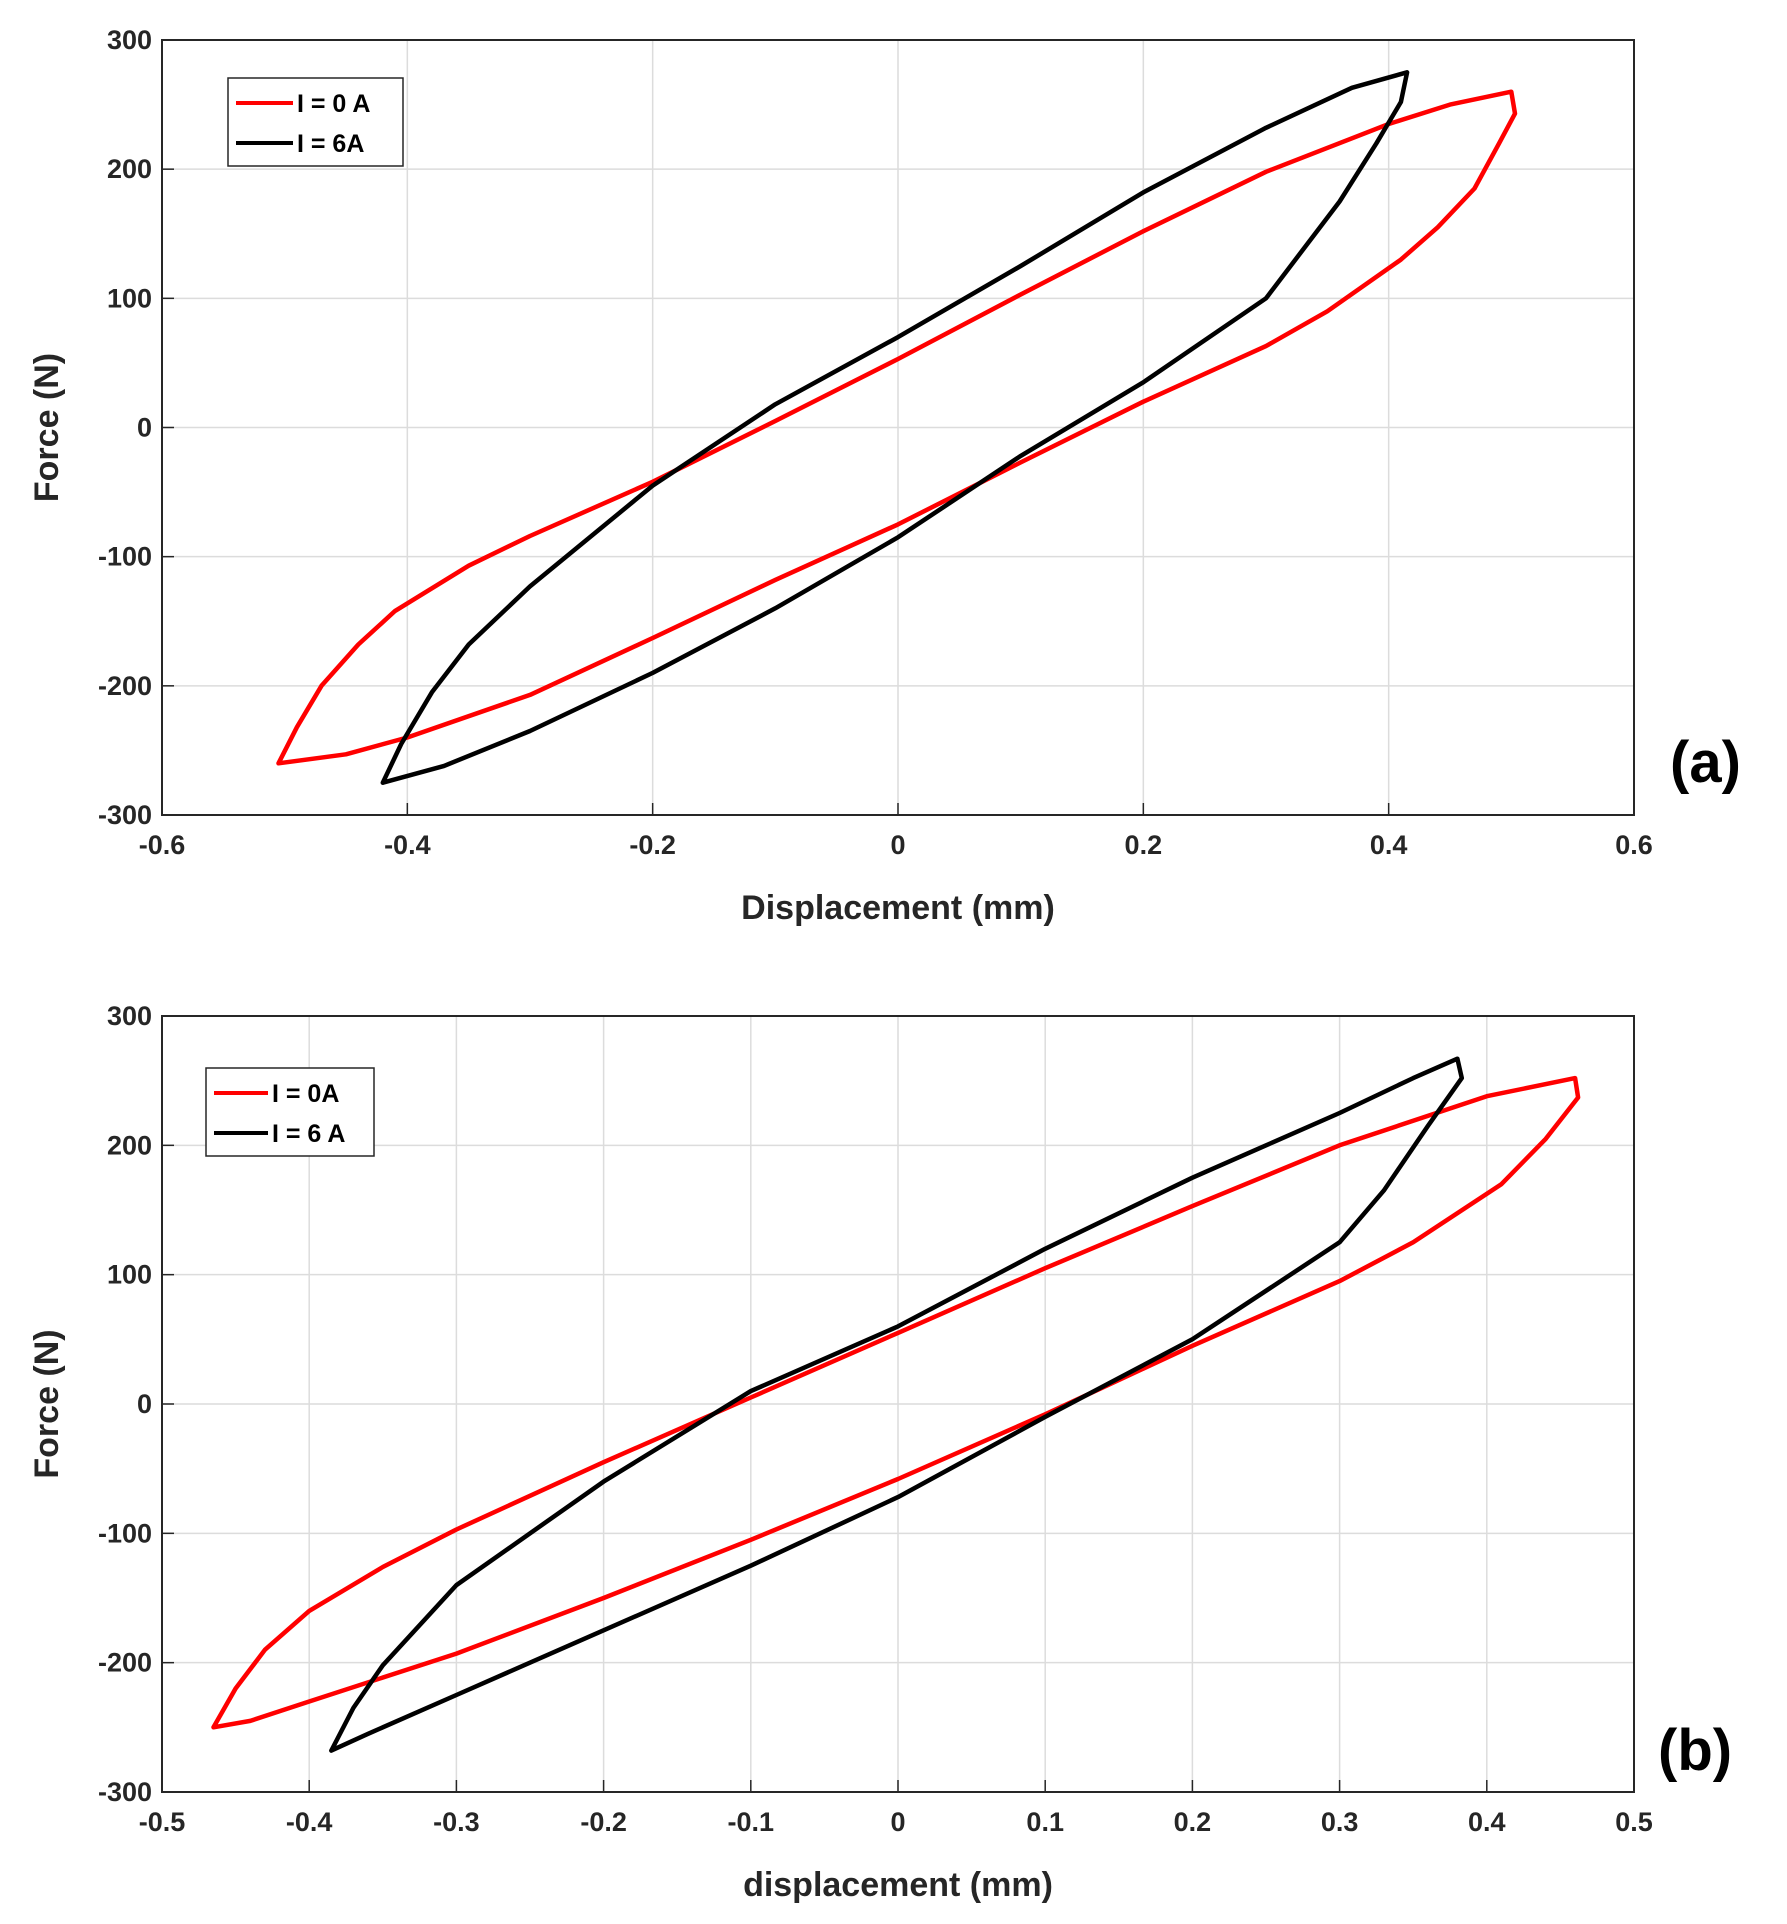 Image resolution: width=1787 pixels, height=1924 pixels. Describe the element at coordinates (330, 144) in the screenshot. I see `legend-label-i-6a: I = 6A` at that location.